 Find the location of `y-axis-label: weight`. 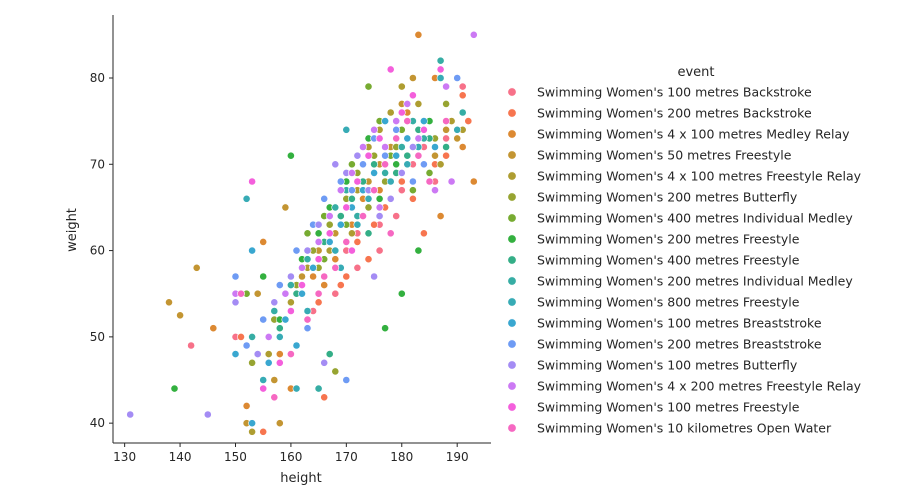

y-axis-label: weight is located at coordinates (72, 230).